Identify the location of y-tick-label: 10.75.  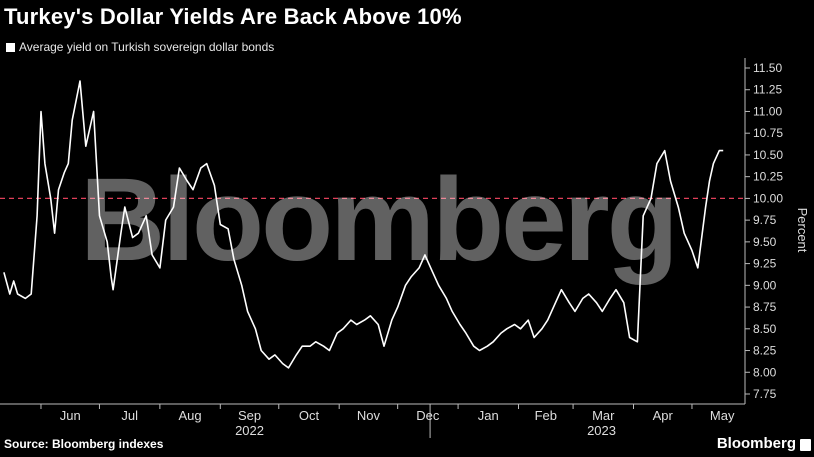
(768, 133).